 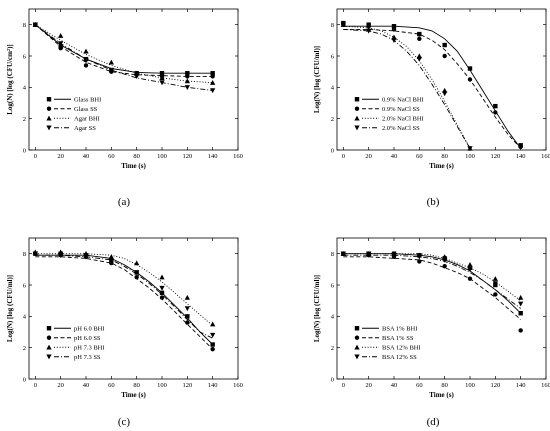 I want to click on legend-entry: Glass SS, so click(x=86, y=109).